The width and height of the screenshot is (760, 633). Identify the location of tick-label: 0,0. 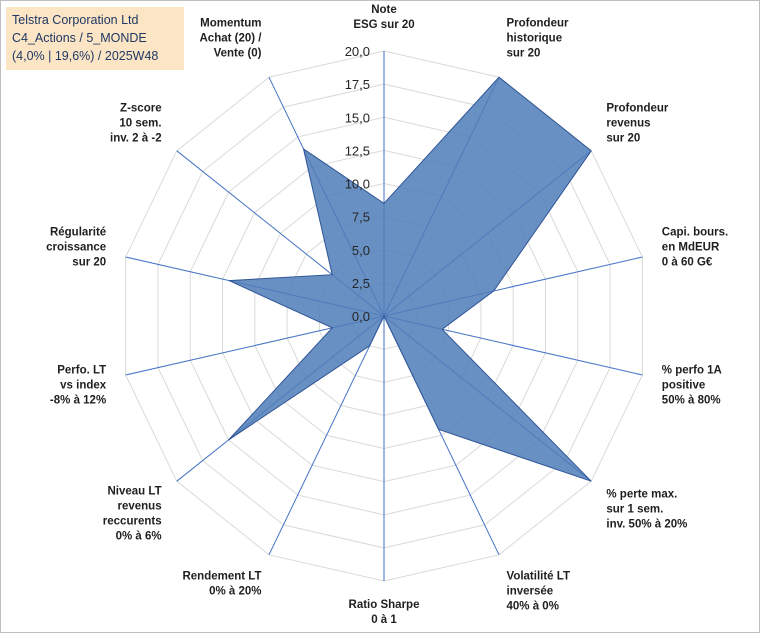
(361, 316).